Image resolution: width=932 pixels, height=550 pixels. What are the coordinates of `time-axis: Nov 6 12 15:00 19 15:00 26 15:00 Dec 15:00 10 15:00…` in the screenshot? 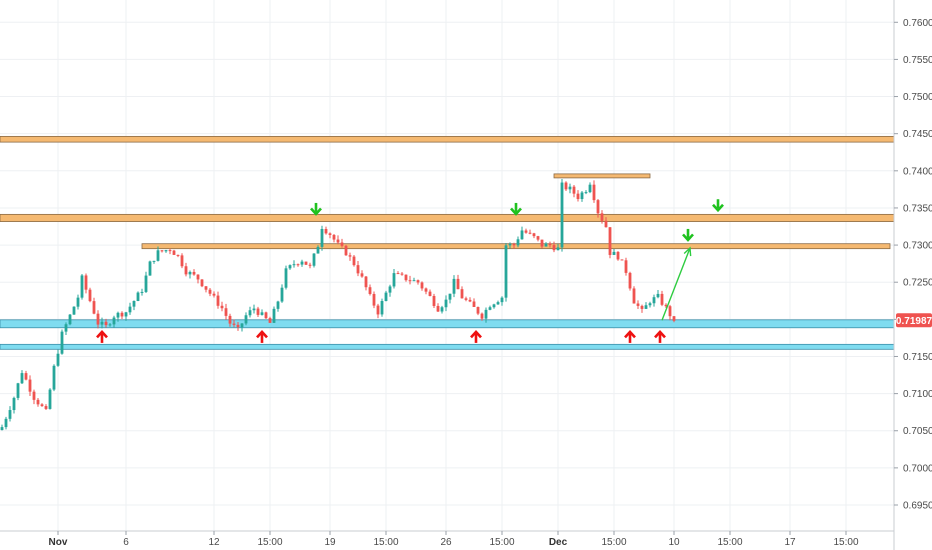 It's located at (454, 539).